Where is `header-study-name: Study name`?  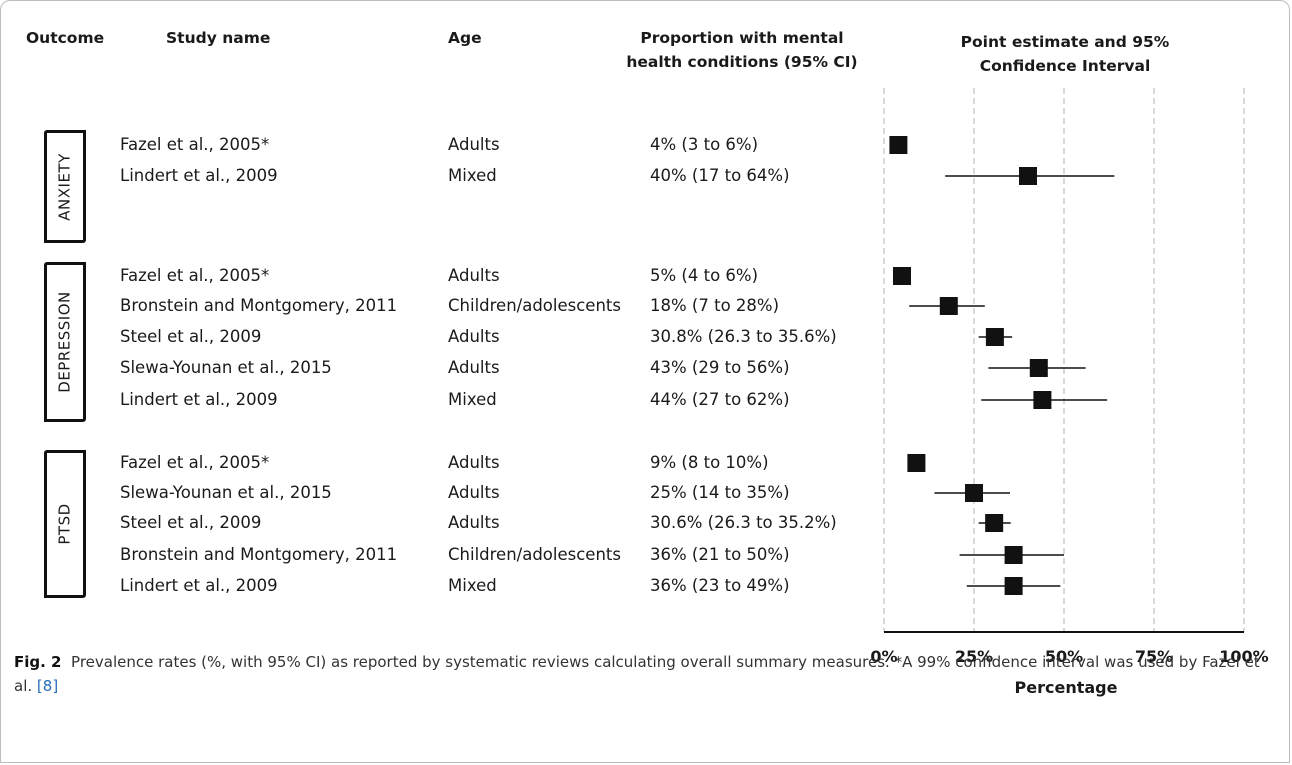 header-study-name: Study name is located at coordinates (218, 38).